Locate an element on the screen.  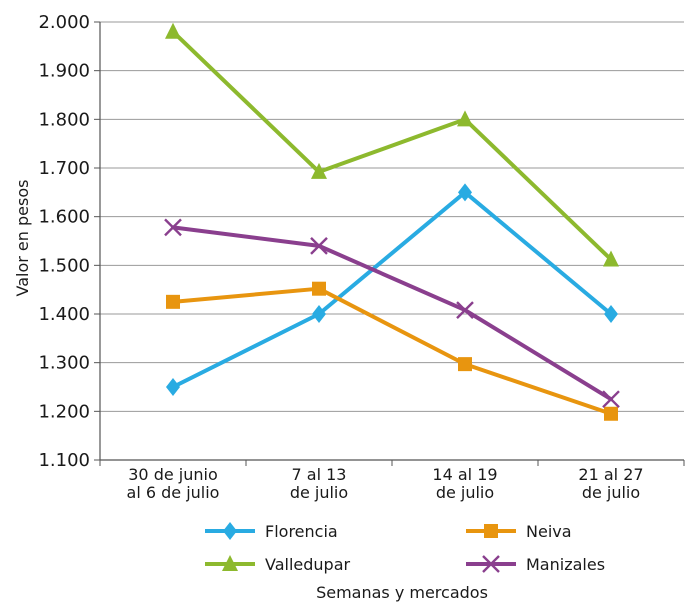
legend-item-florencia: Florencia is located at coordinates (271, 531).